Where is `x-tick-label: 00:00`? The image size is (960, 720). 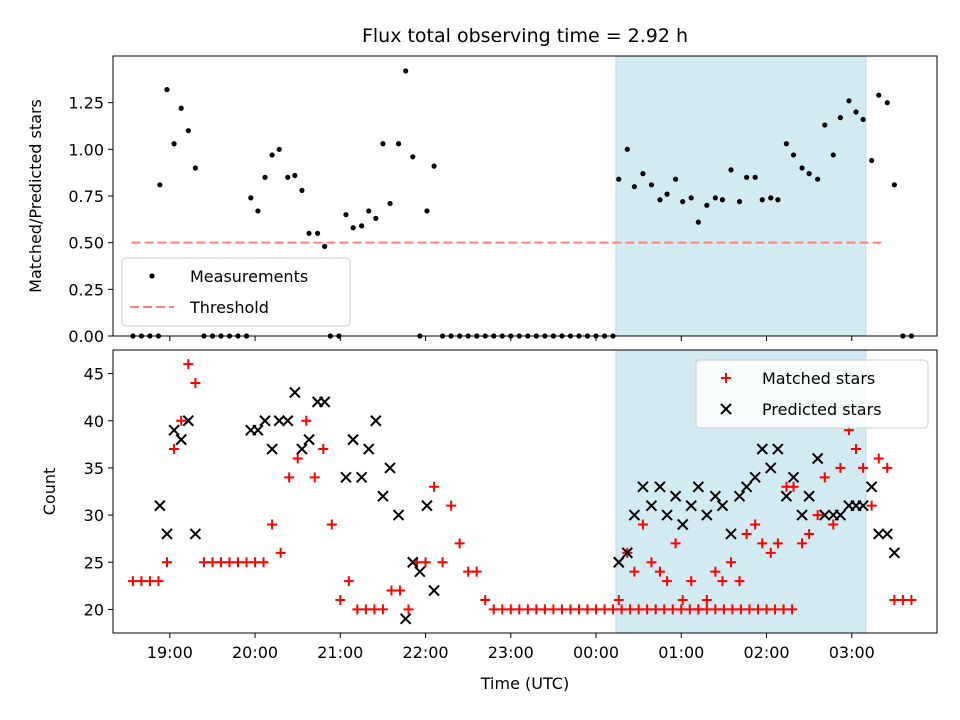
x-tick-label: 00:00 is located at coordinates (596, 652).